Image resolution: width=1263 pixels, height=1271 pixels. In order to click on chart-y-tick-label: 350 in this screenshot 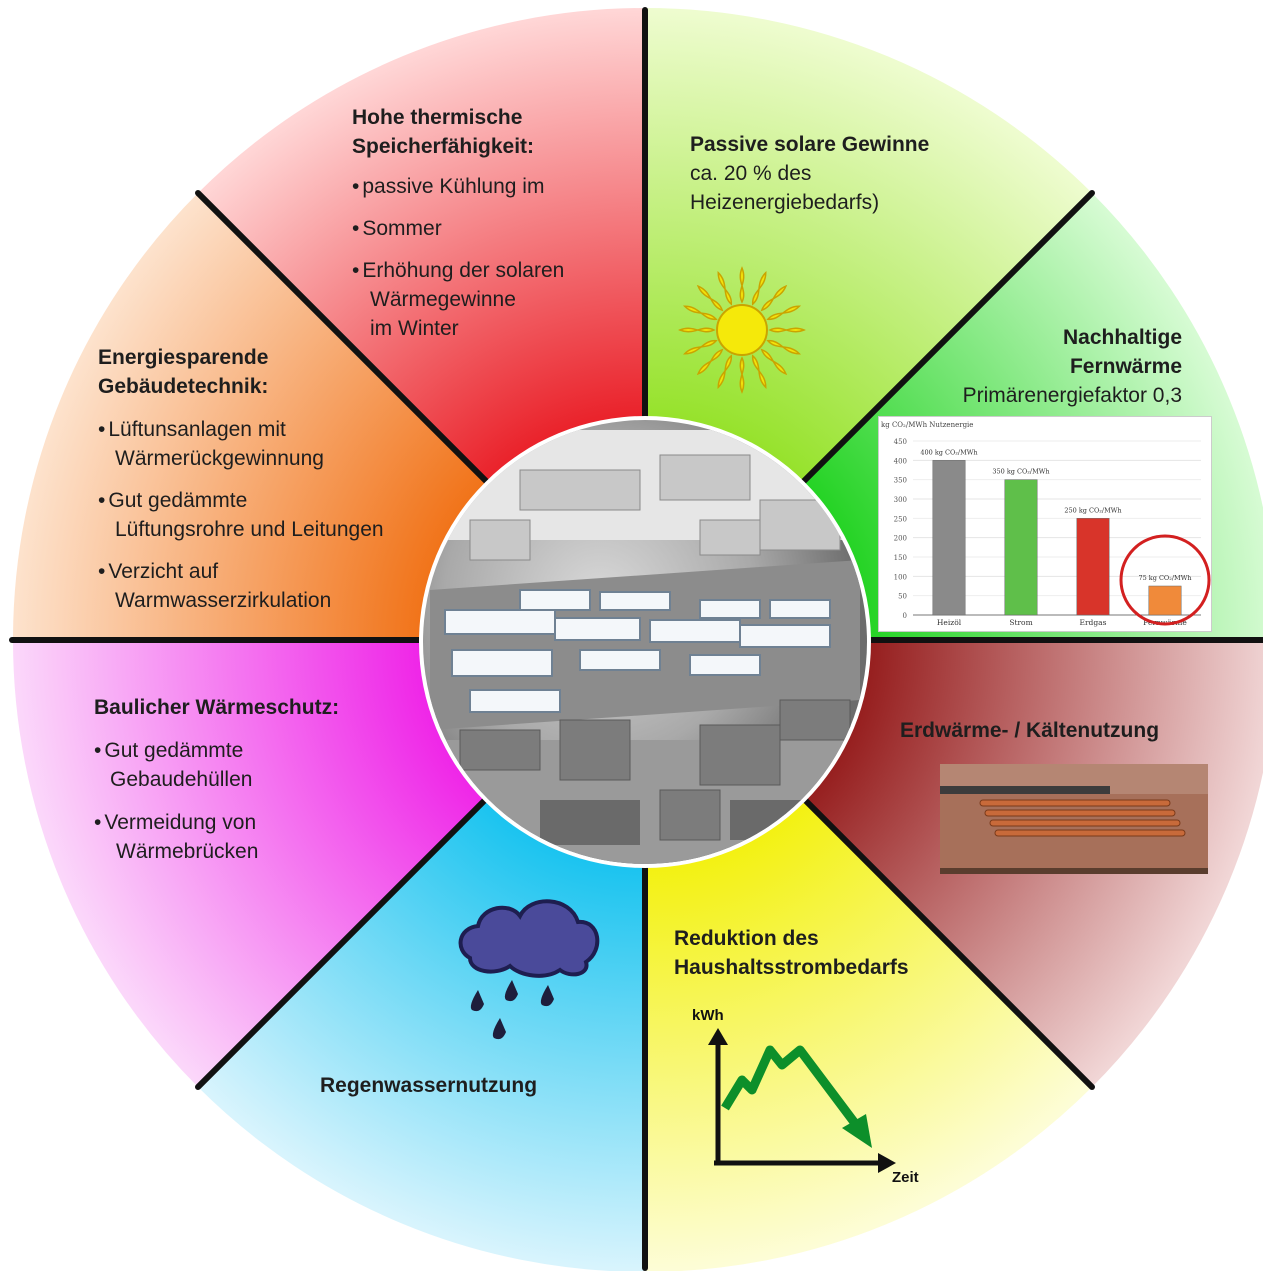, I will do `click(900, 481)`.